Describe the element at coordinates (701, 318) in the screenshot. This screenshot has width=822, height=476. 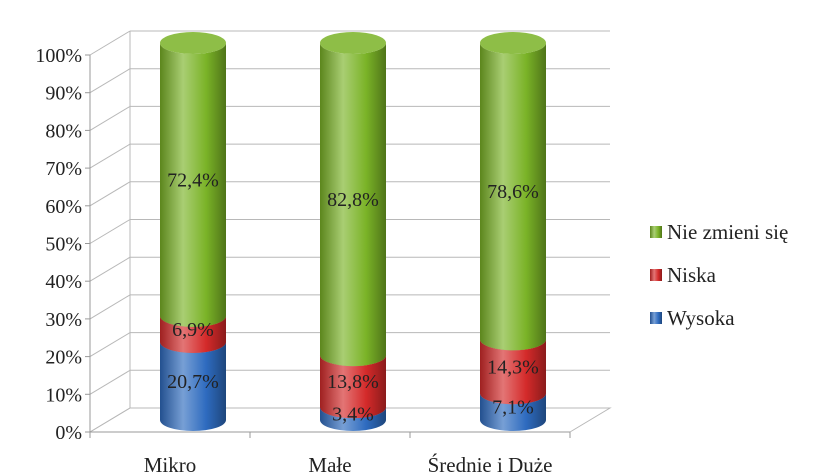
I see `legend-label: Wysoka` at that location.